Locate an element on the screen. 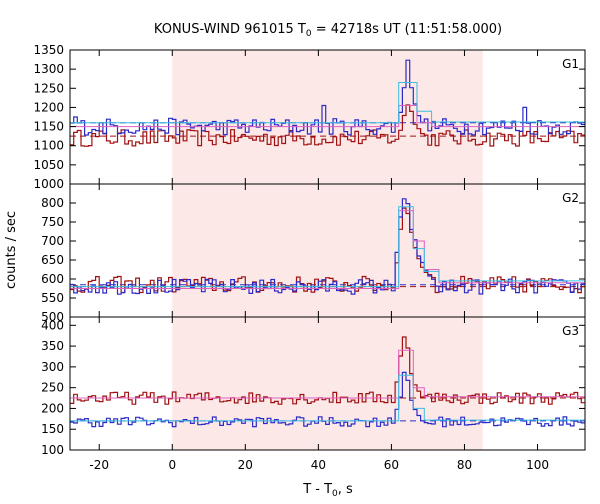 The height and width of the screenshot is (504, 600). y-tick-label: 100 is located at coordinates (52, 450).